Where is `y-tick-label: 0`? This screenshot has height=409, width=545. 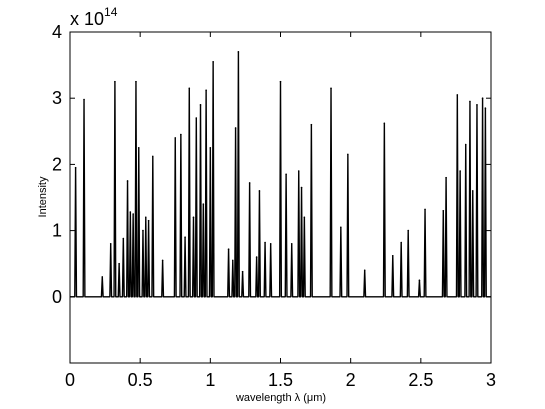 y-tick-label: 0 is located at coordinates (57, 297).